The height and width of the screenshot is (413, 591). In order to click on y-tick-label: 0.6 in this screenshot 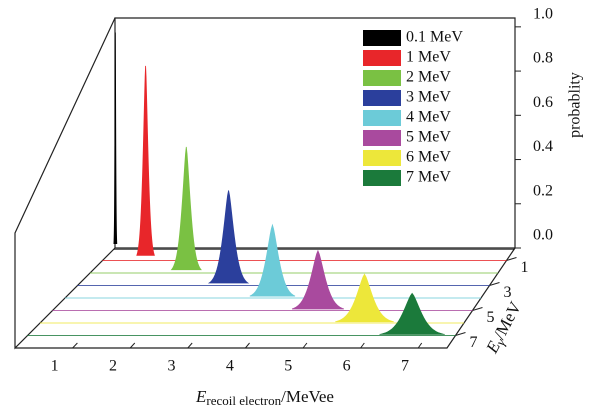, I will do `click(543, 102)`.